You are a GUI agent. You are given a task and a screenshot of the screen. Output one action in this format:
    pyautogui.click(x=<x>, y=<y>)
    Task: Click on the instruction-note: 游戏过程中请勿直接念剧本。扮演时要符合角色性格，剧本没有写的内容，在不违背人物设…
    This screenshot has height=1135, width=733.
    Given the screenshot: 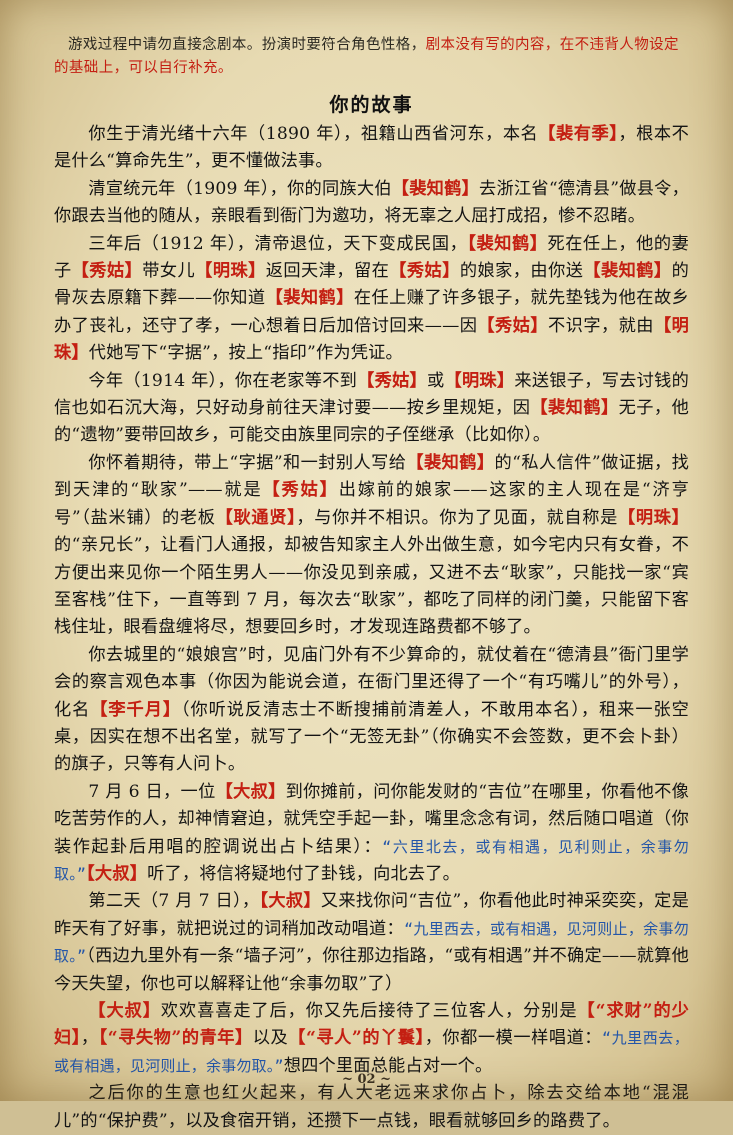 What is the action you would take?
    pyautogui.click(x=371, y=57)
    